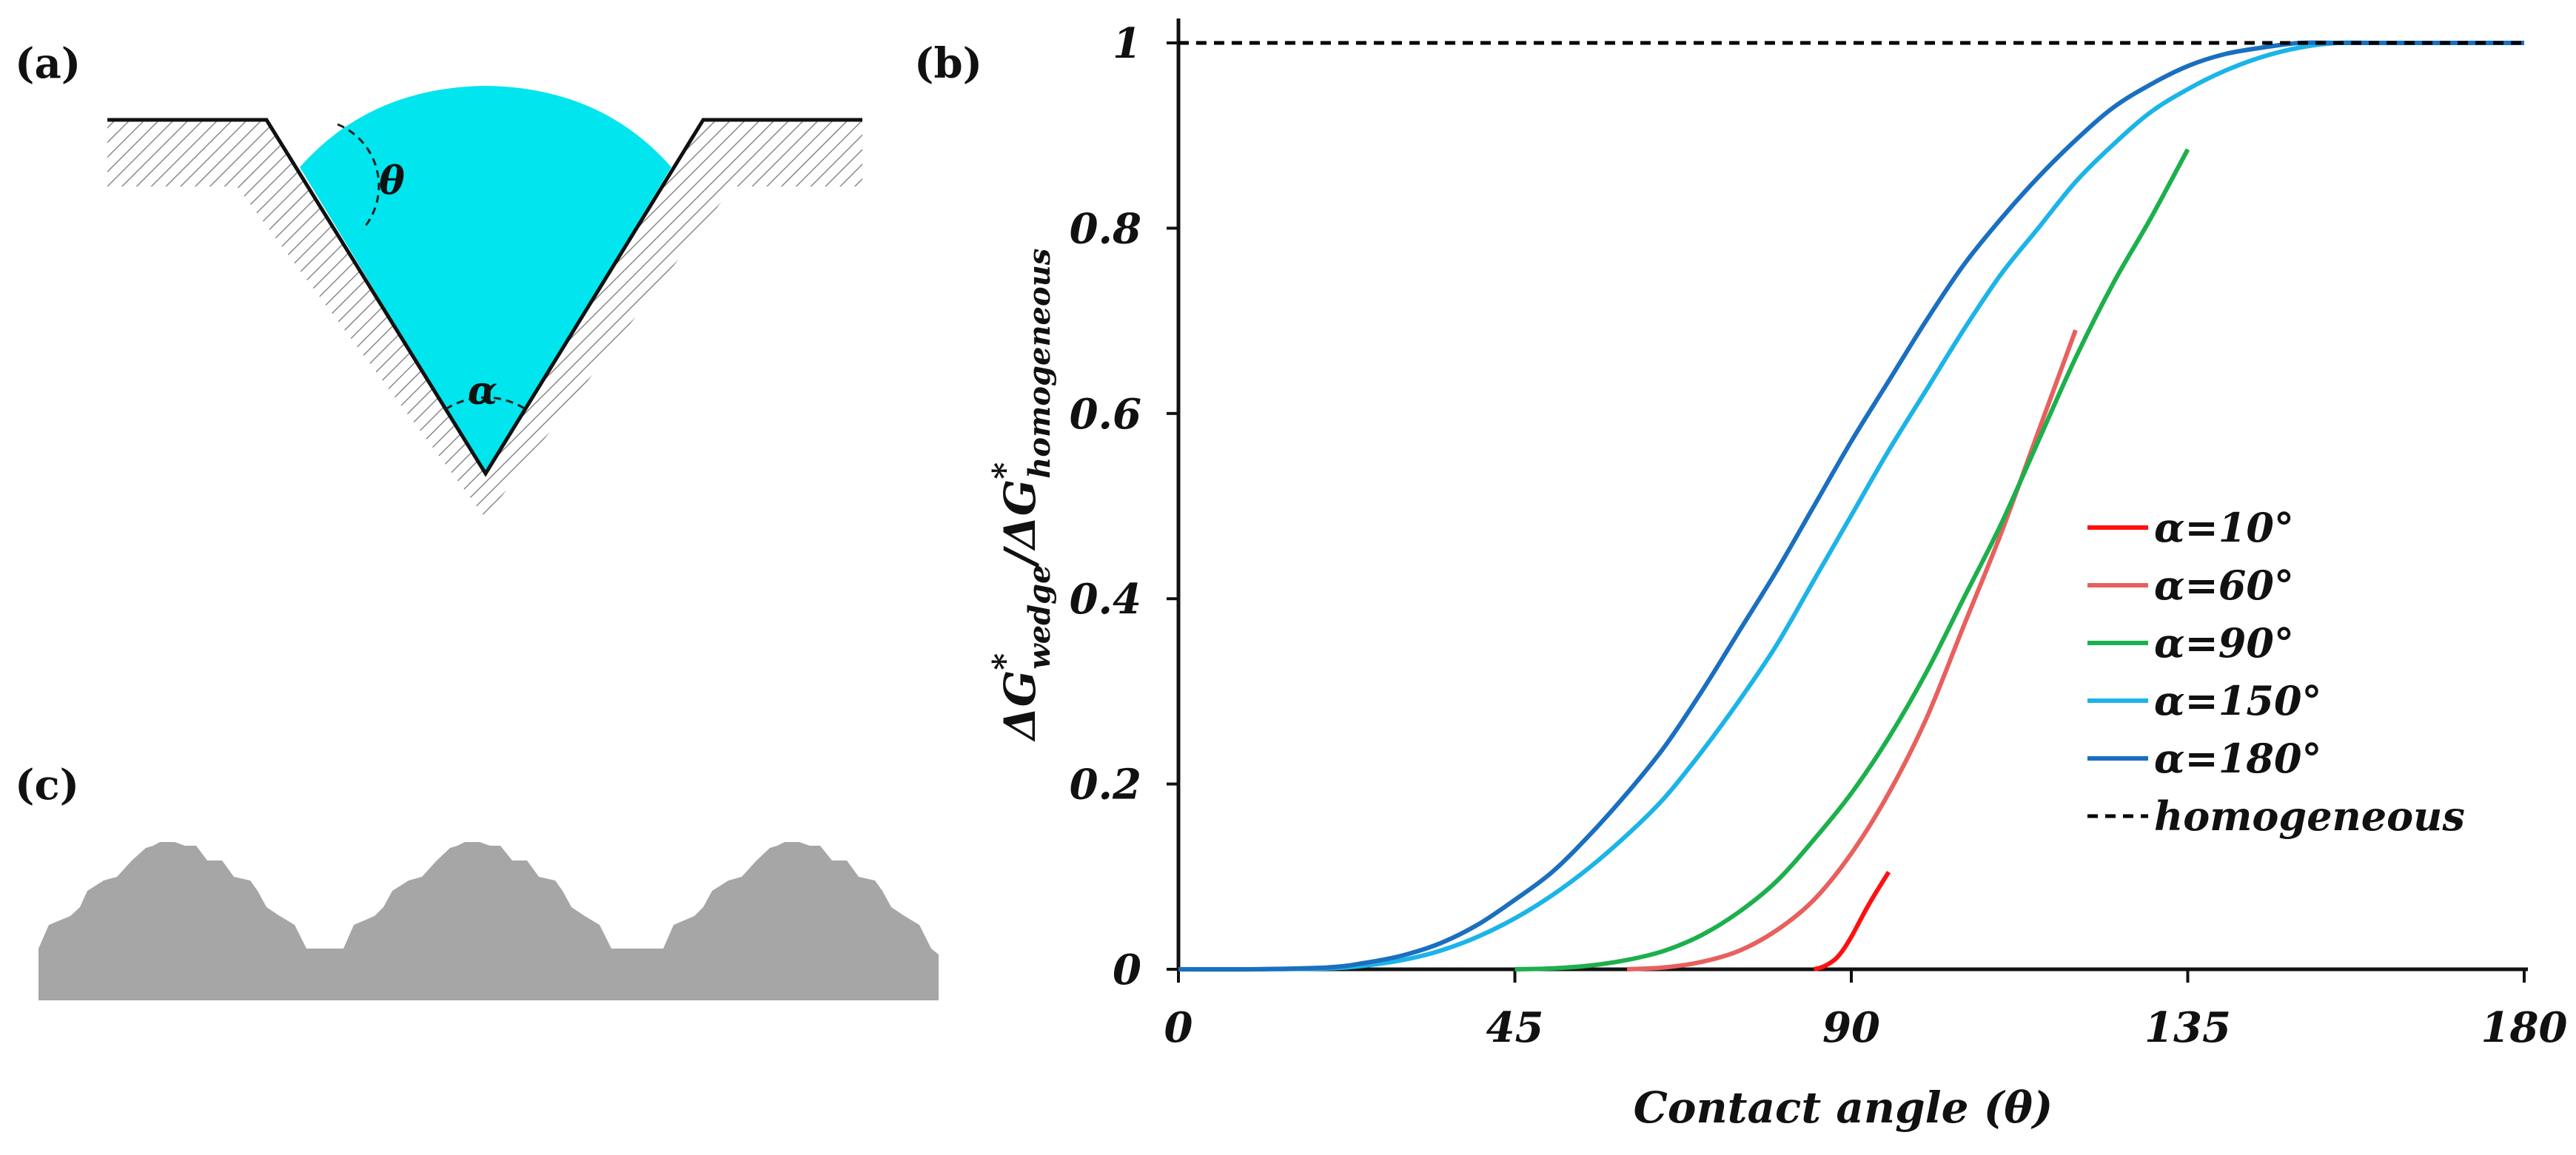 The image size is (2576, 1155). What do you see at coordinates (47, 785) in the screenshot?
I see `panel-c-label: (c)` at bounding box center [47, 785].